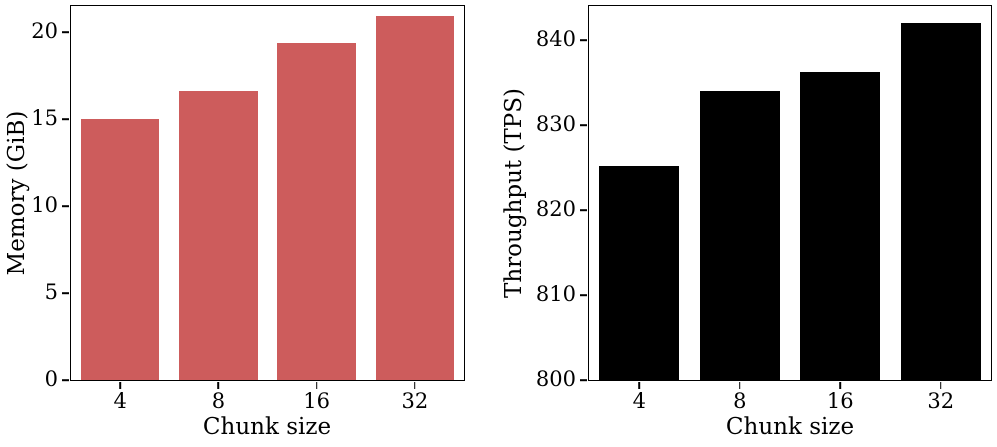  I want to click on y-tick-label: 840, so click(555, 39).